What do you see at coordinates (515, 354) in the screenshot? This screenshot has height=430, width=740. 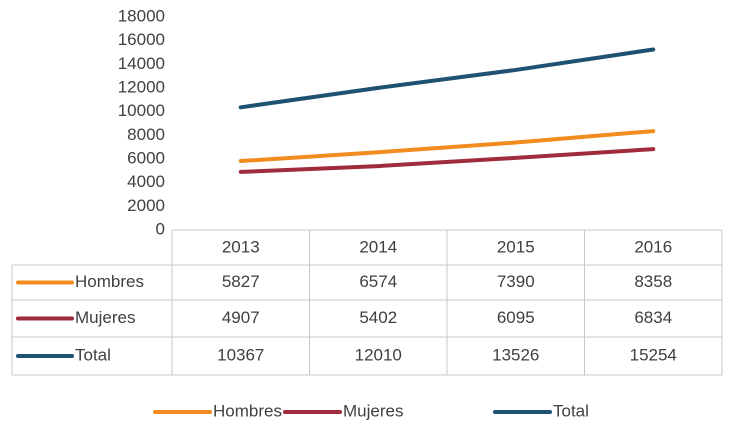 I see `table-cell: 13526` at bounding box center [515, 354].